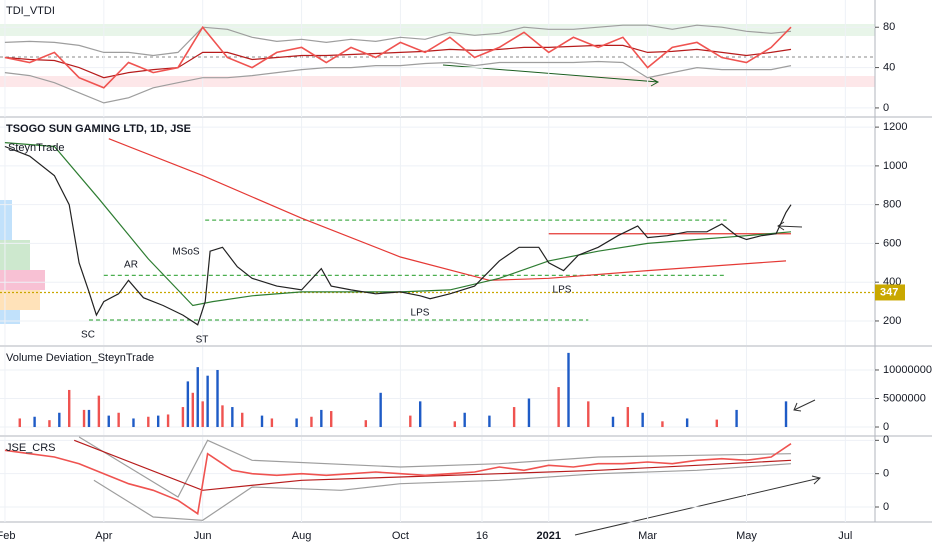 Image resolution: width=932 pixels, height=550 pixels. I want to click on y-tick-label: 200, so click(892, 321).